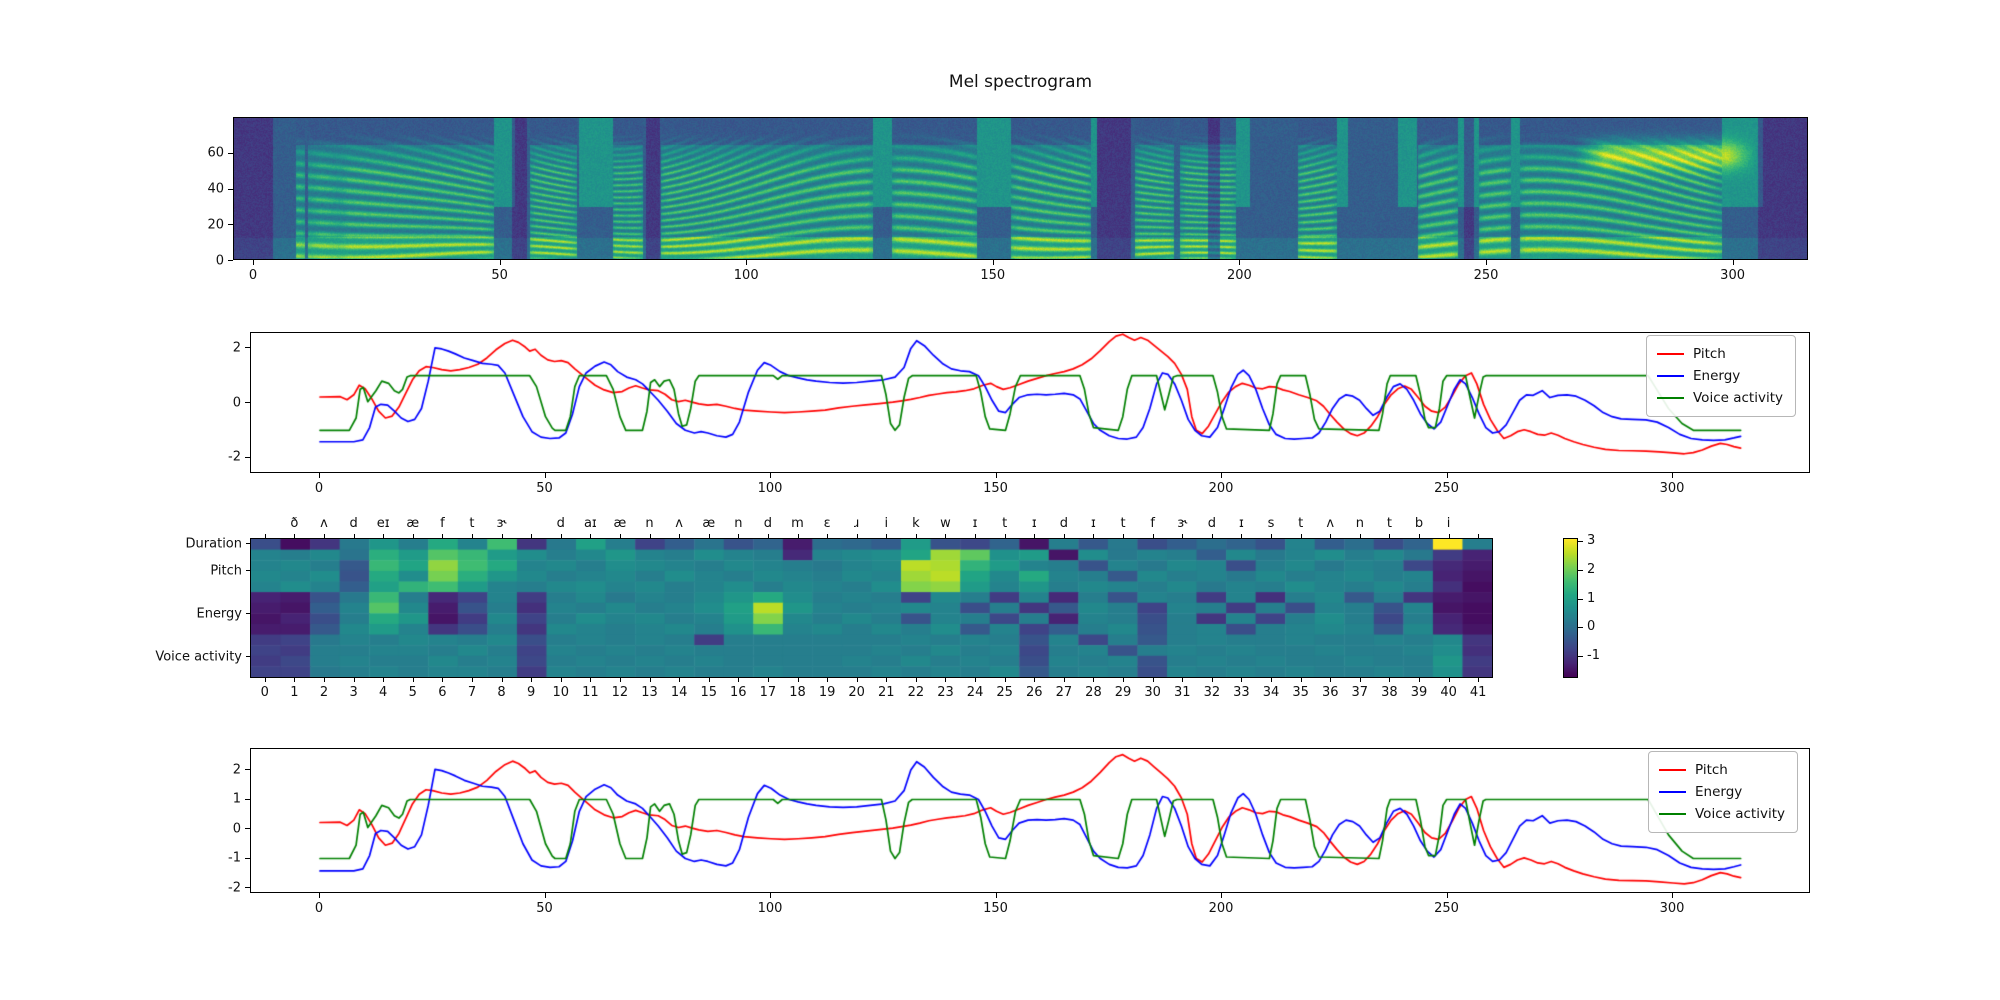  What do you see at coordinates (1152, 692) in the screenshot?
I see `heatmap-xtick-30-label: 30` at bounding box center [1152, 692].